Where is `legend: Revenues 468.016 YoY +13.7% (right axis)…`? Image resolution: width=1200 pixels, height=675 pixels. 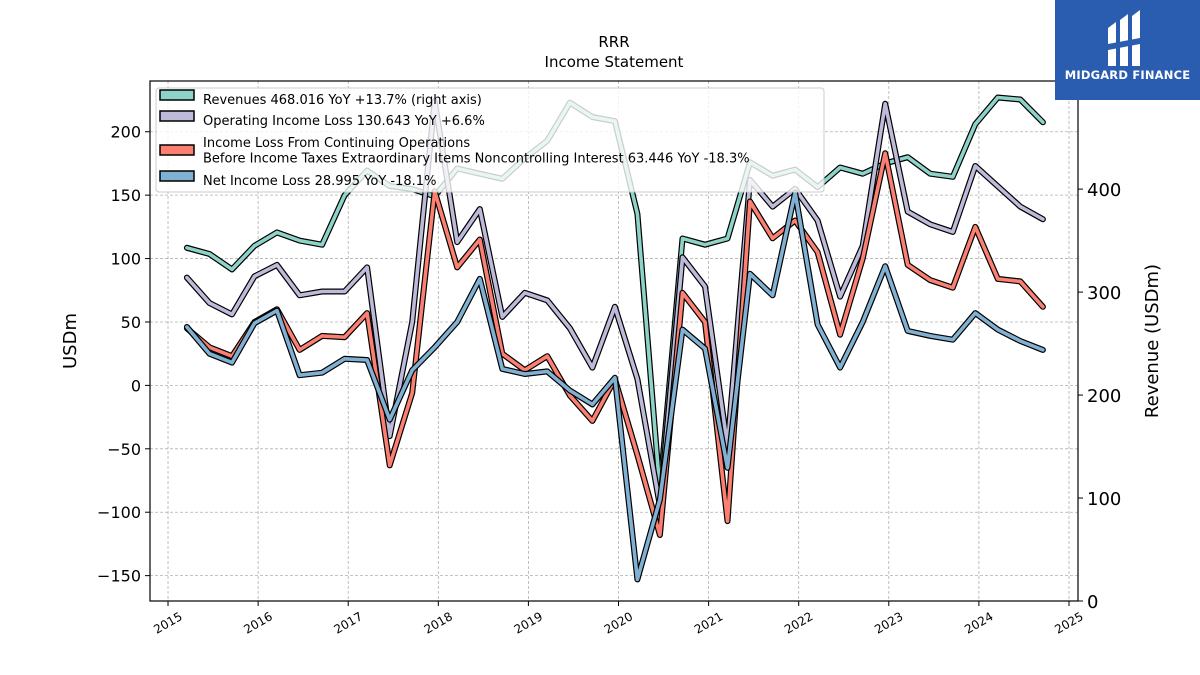
legend: Revenues 468.016 YoY +13.7% (right axis)… is located at coordinates (490, 140).